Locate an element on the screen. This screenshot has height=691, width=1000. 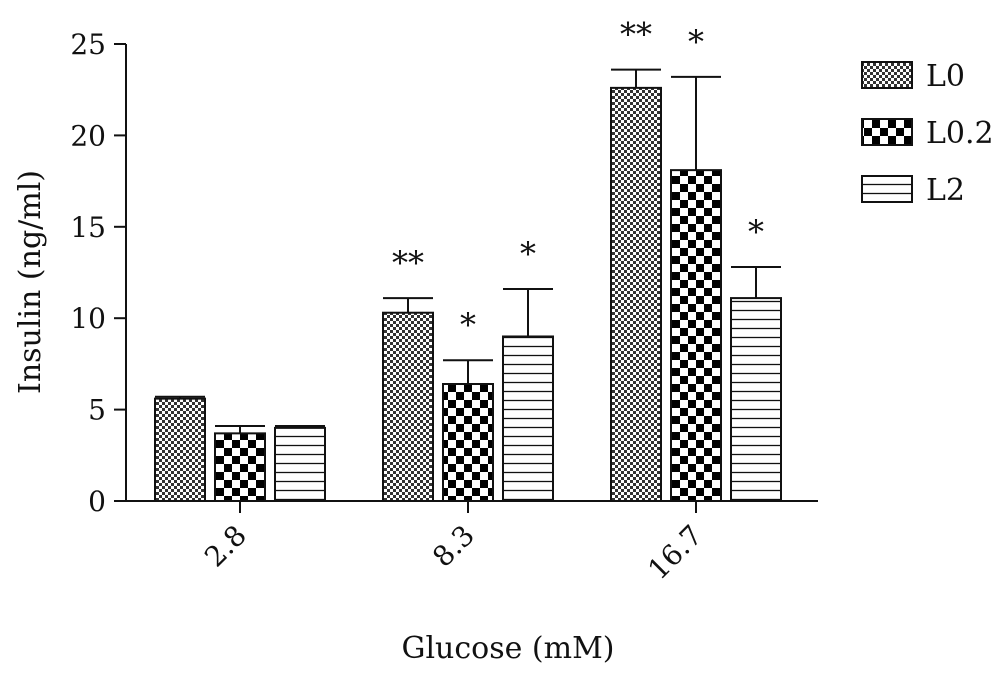
legend-label: L2 is located at coordinates (945, 190).